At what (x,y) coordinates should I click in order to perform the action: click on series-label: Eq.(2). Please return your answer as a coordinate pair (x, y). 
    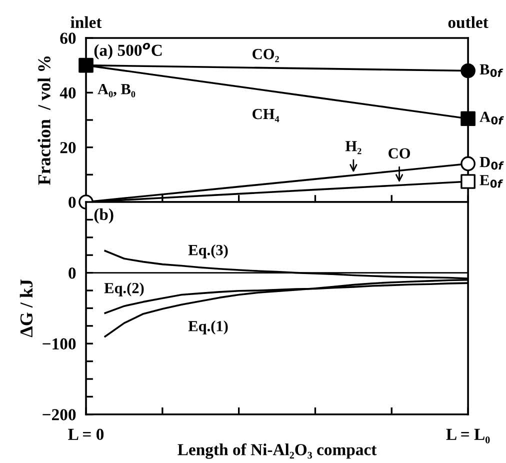
    Looking at the image, I should click on (124, 289).